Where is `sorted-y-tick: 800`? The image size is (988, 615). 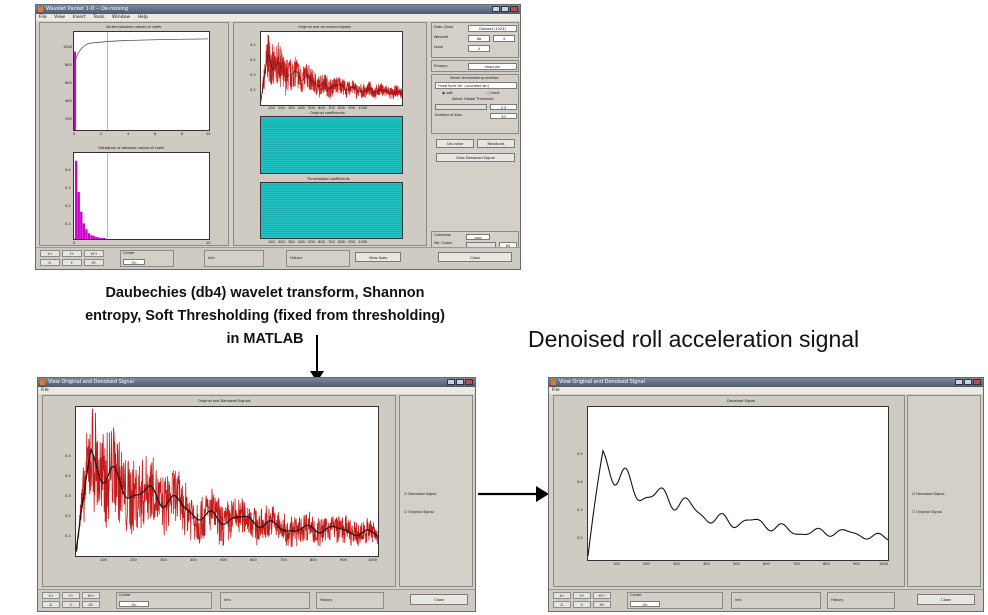 sorted-y-tick: 800 is located at coordinates (68, 65).